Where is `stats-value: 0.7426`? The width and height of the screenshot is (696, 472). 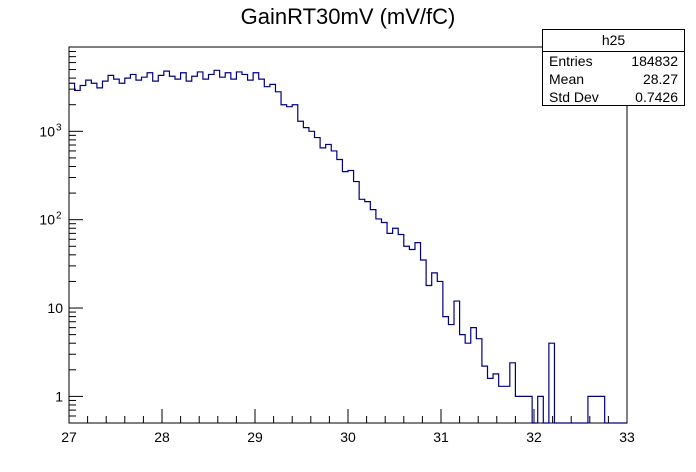 stats-value: 0.7426 is located at coordinates (656, 97).